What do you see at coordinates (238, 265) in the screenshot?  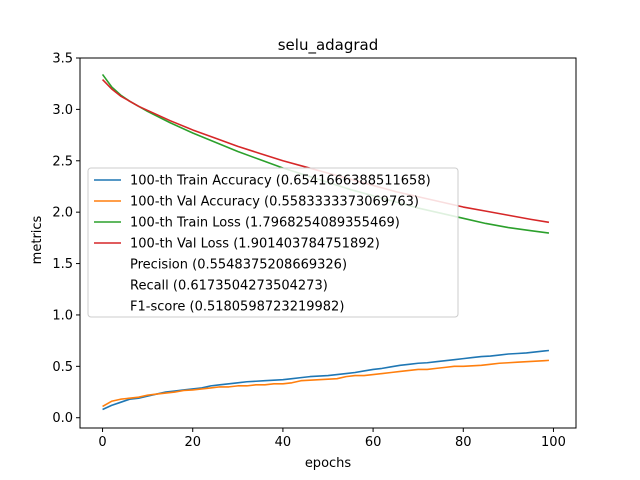 I see `legend-entry: Precision (0.5548375208669326)` at bounding box center [238, 265].